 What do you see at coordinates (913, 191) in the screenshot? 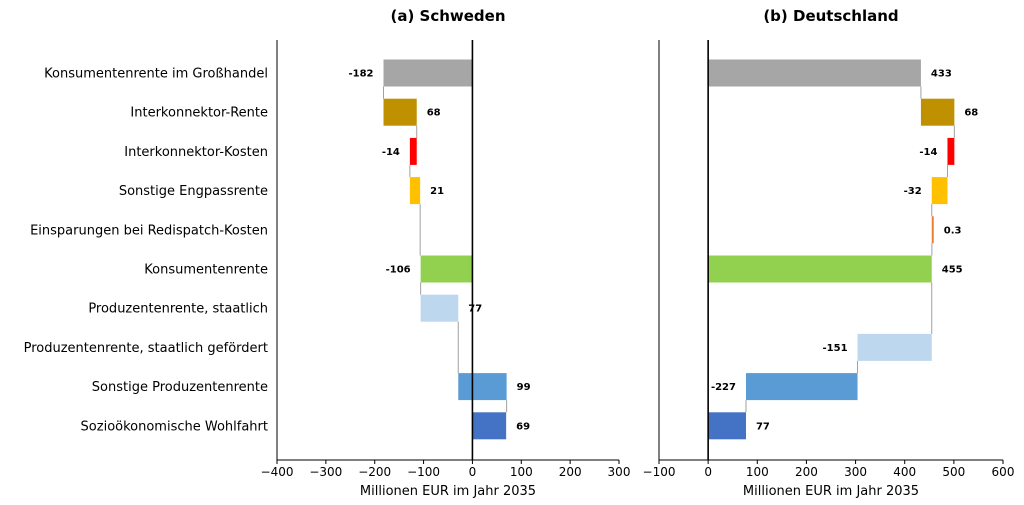
I see `data-label: -32` at bounding box center [913, 191].